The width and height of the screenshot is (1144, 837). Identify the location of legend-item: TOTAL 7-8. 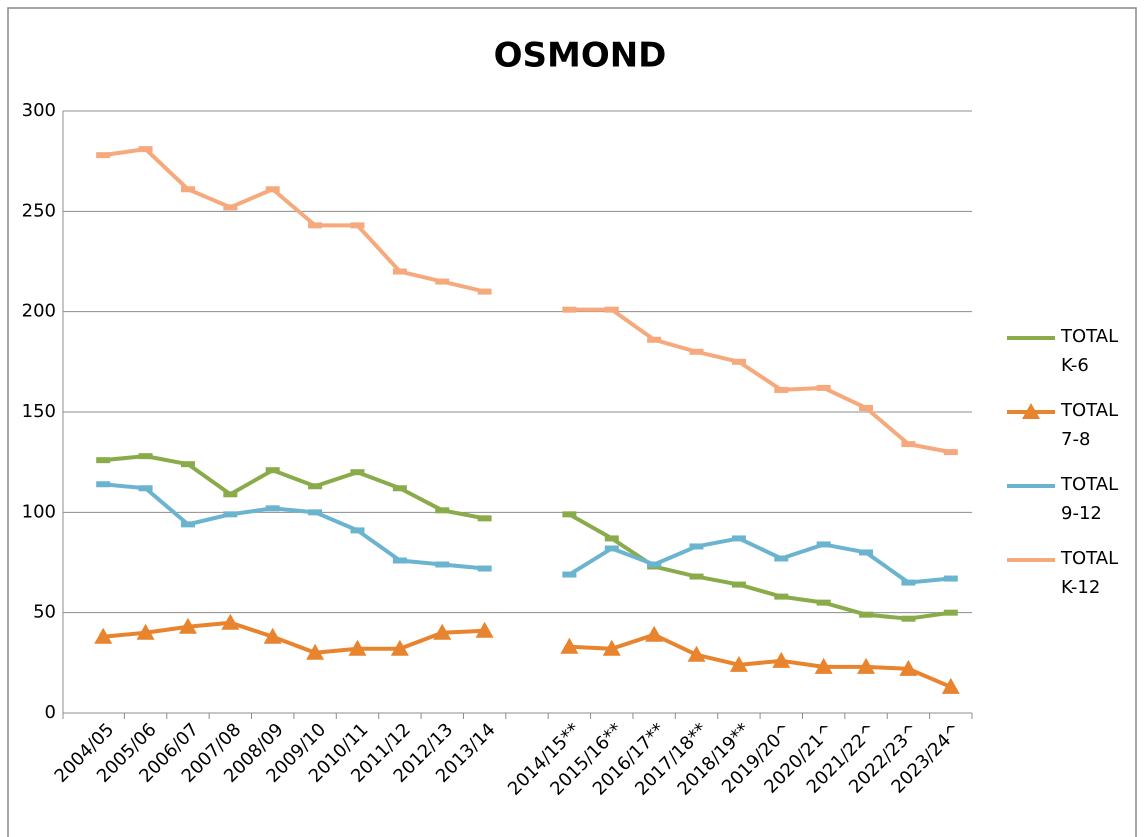
(1070, 433).